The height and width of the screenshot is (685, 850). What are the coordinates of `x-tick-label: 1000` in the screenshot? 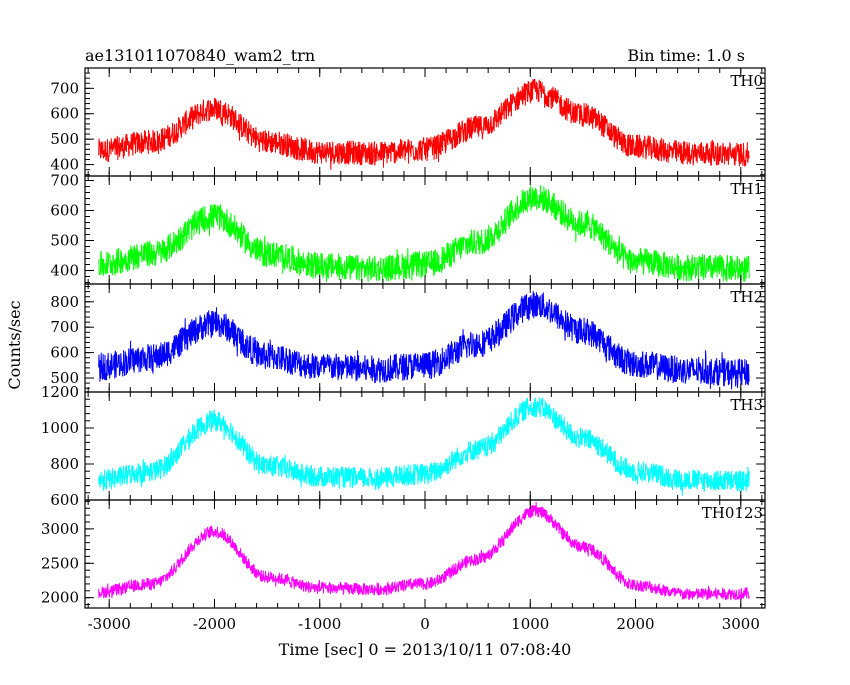 It's located at (530, 624).